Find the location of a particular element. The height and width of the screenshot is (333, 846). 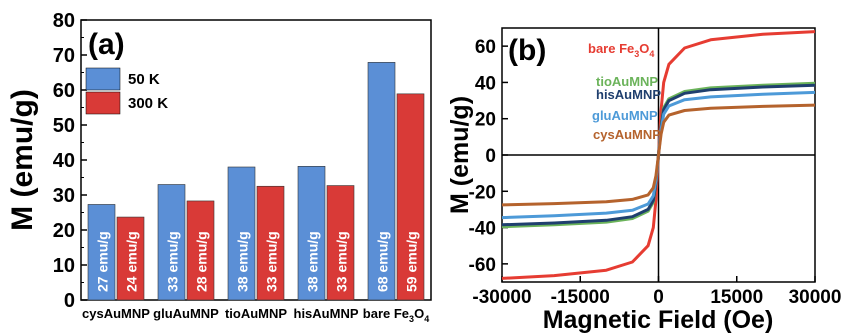

panel-a-legend: 50 K 300 K is located at coordinates (126, 91).